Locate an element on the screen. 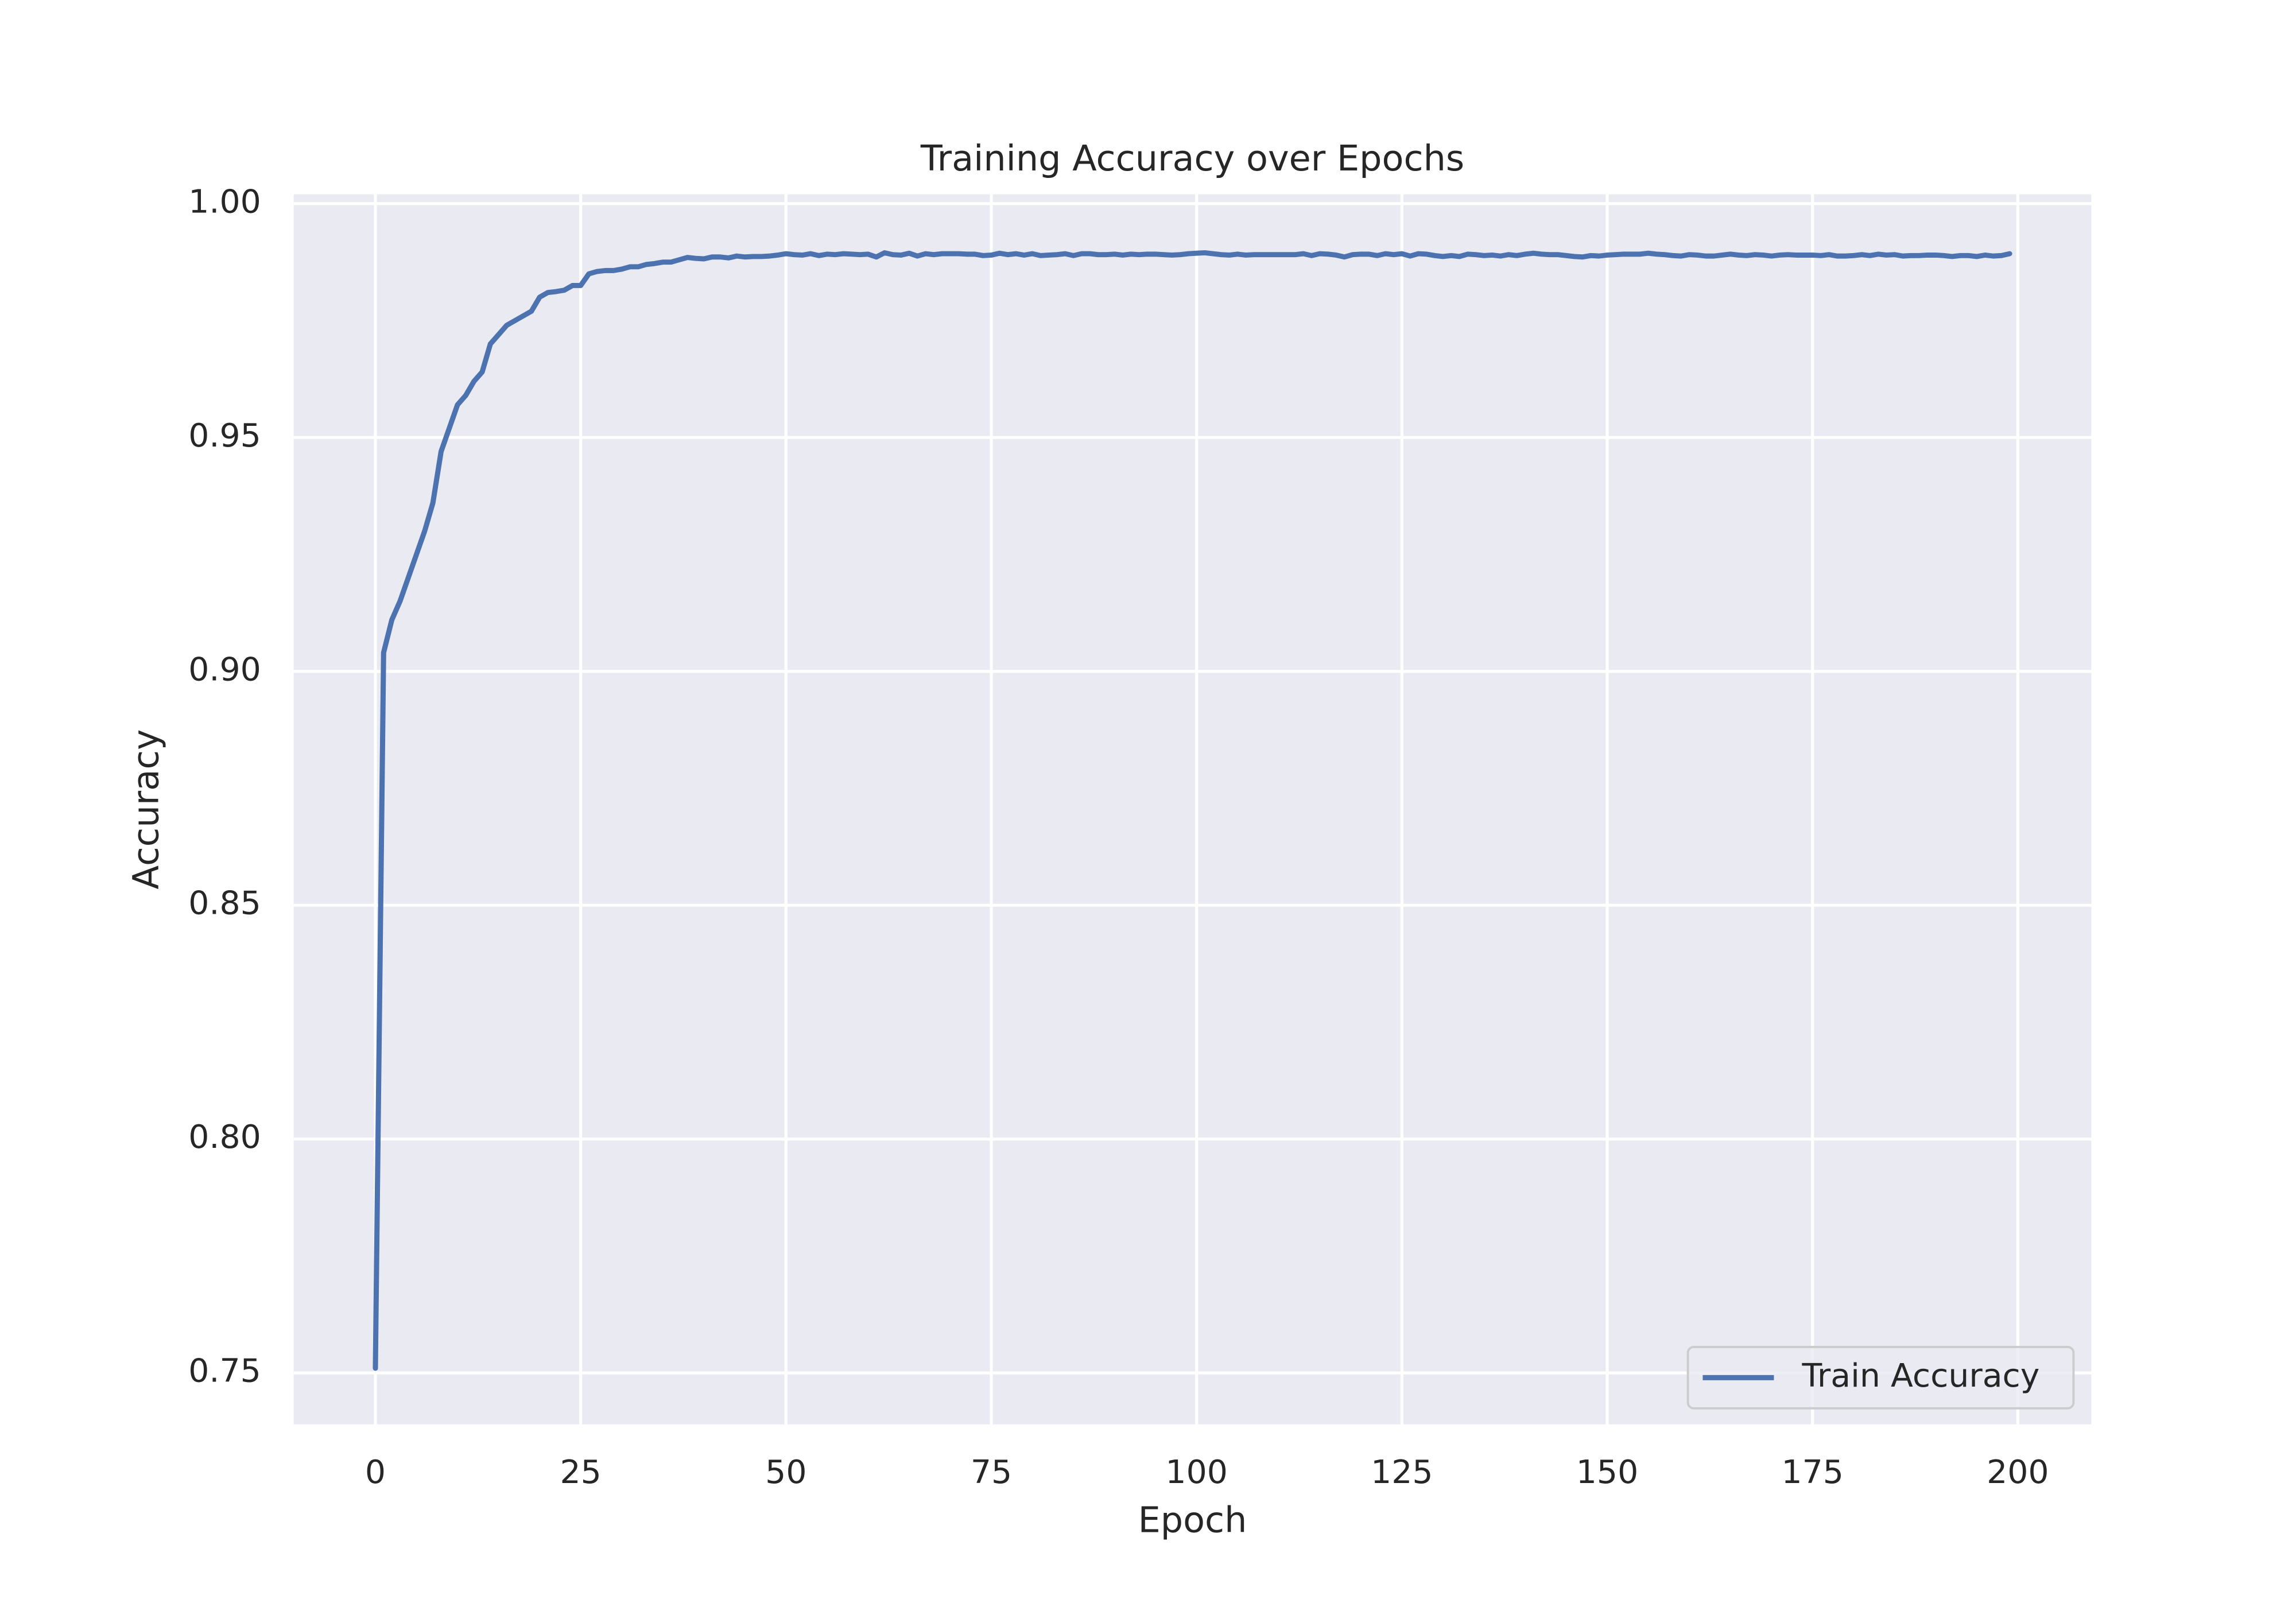 The width and height of the screenshot is (2296, 1607). legend: Train Accuracy is located at coordinates (1880, 1378).